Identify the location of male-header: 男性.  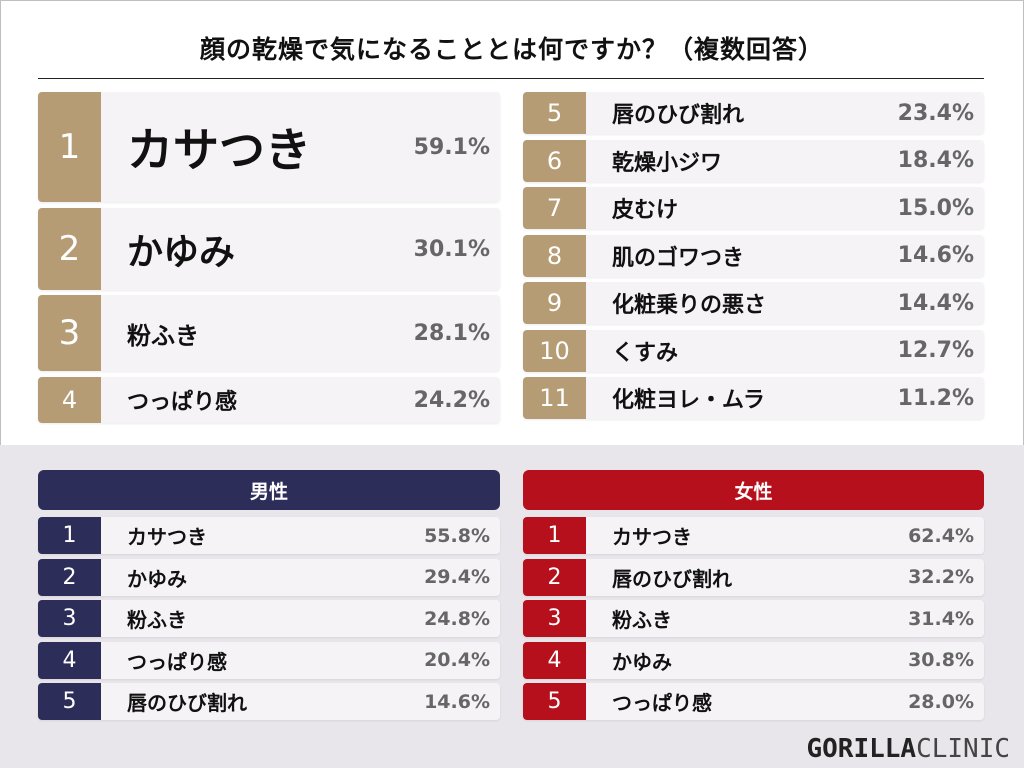
(269, 490).